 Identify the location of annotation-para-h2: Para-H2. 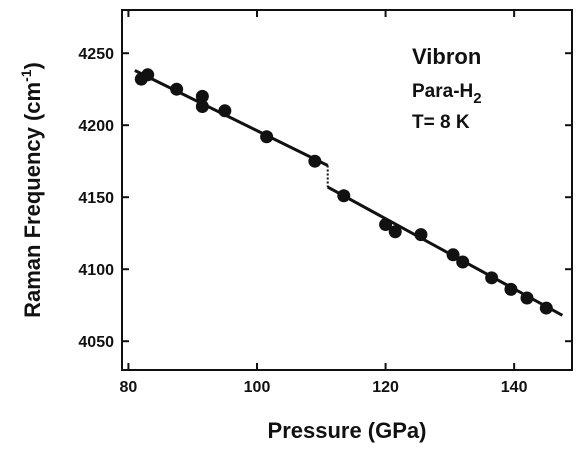
(447, 94).